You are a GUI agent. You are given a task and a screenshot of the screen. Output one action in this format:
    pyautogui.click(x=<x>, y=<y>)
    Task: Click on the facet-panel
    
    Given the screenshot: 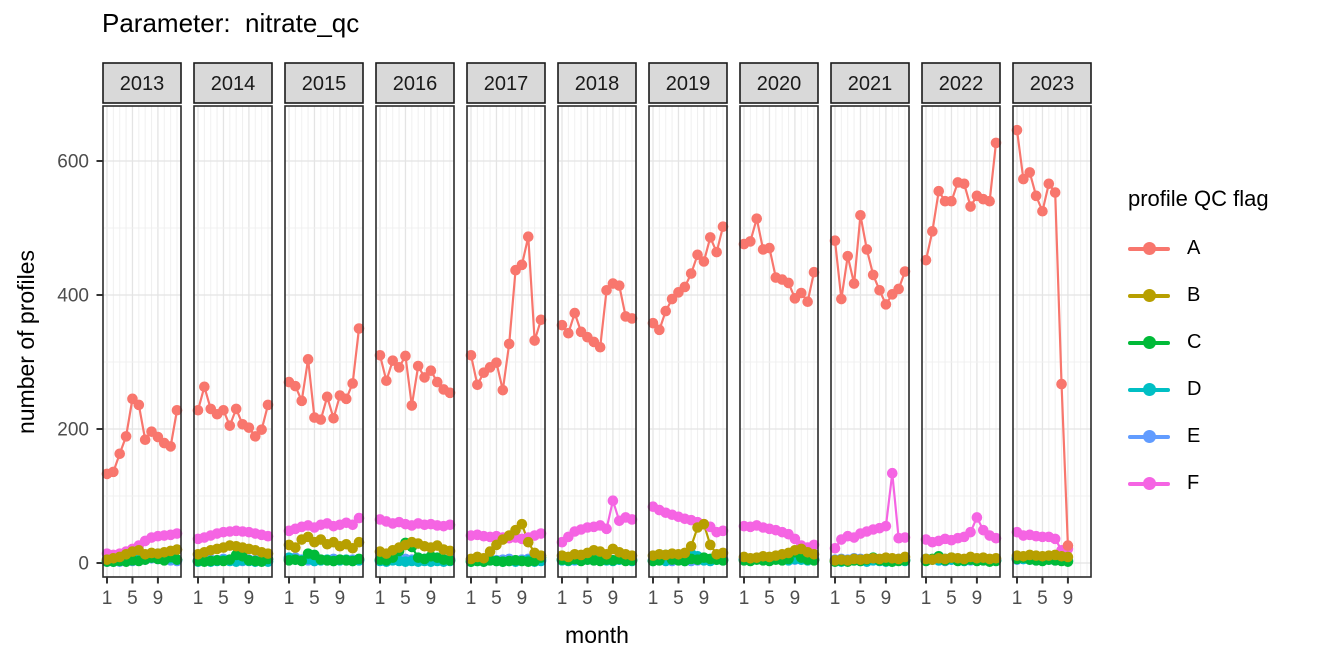 What is the action you would take?
    pyautogui.click(x=688, y=341)
    